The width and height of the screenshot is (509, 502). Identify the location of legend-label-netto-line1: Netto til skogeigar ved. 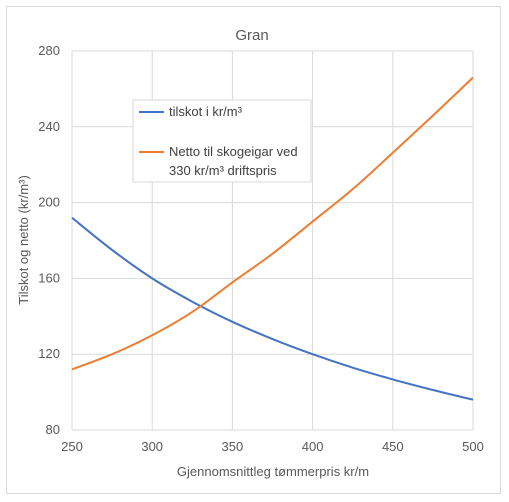
(233, 151).